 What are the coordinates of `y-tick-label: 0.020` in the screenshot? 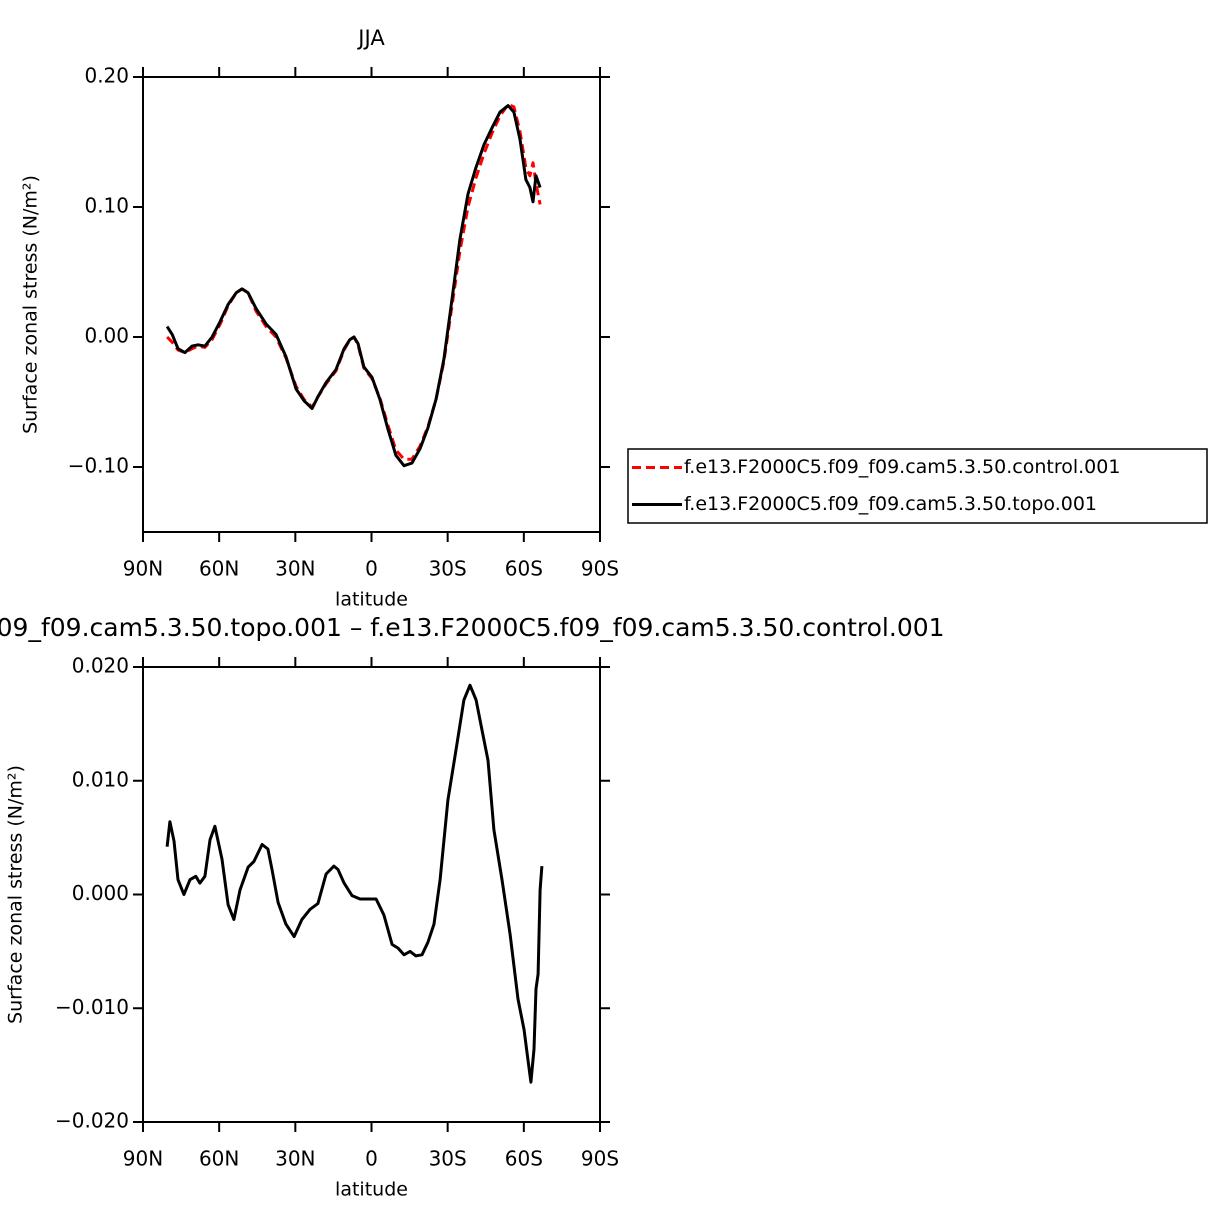 It's located at (100, 666).